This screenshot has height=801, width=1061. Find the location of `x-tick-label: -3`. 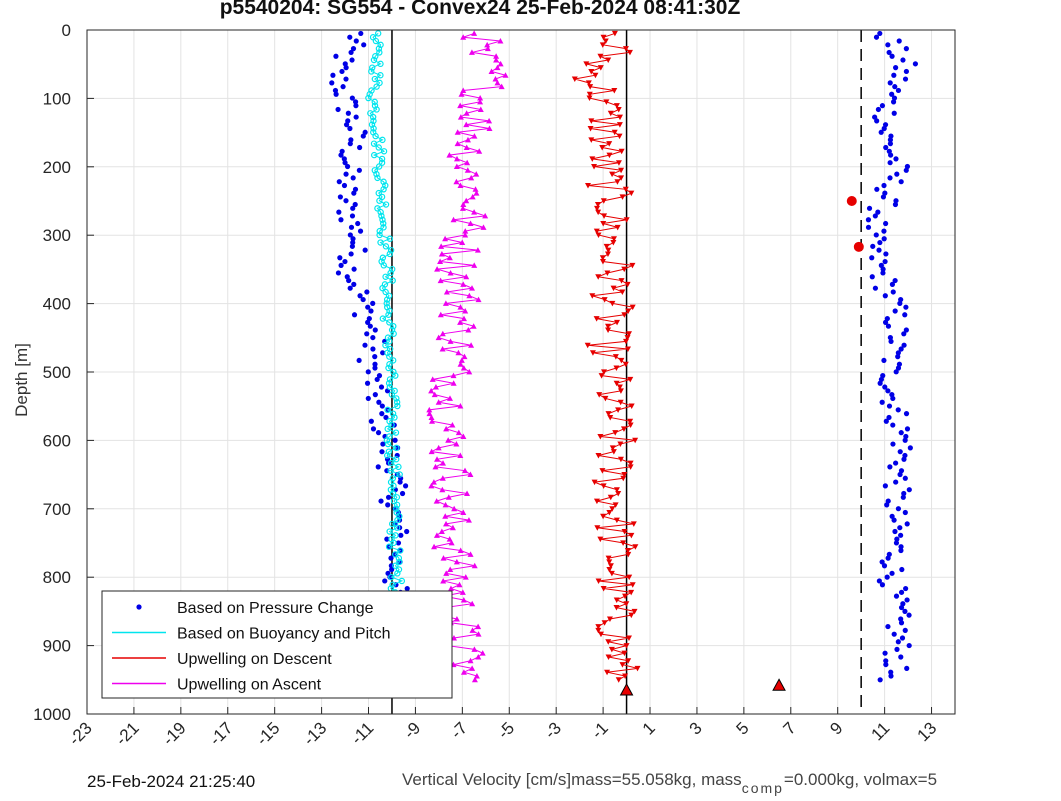

x-tick-label: -3 is located at coordinates (553, 730).